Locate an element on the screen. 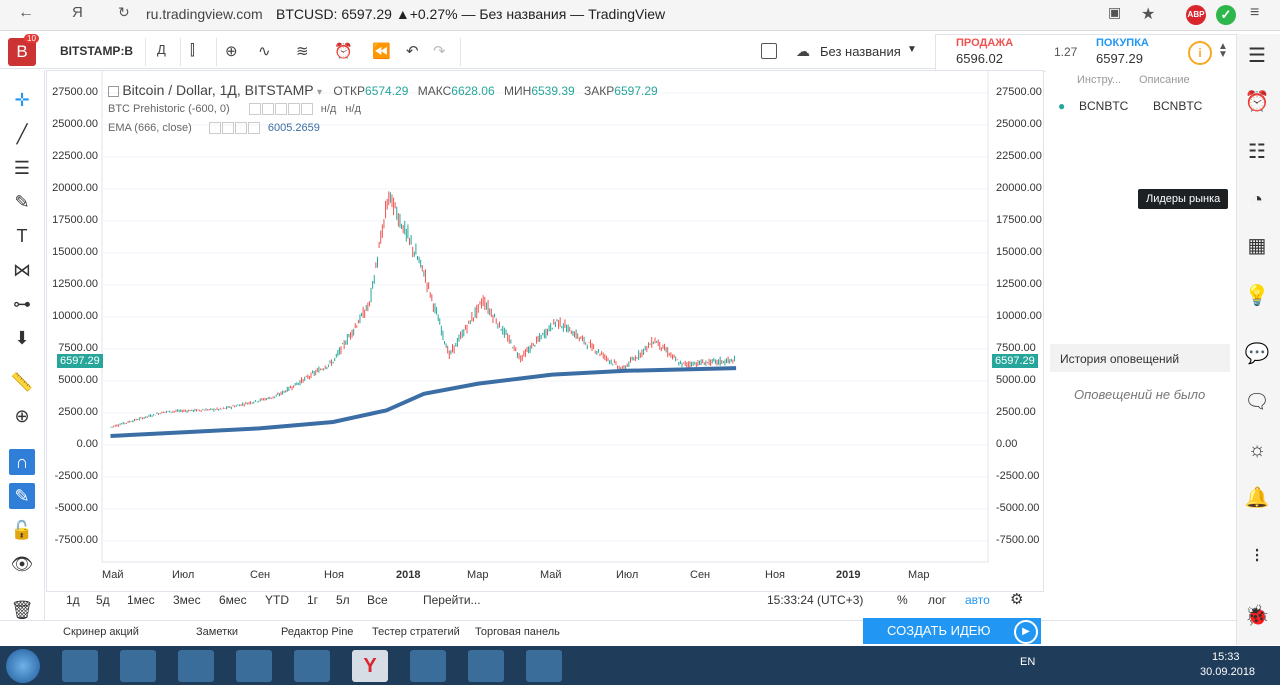  trash-icon: 🗑 is located at coordinates (22, 610).